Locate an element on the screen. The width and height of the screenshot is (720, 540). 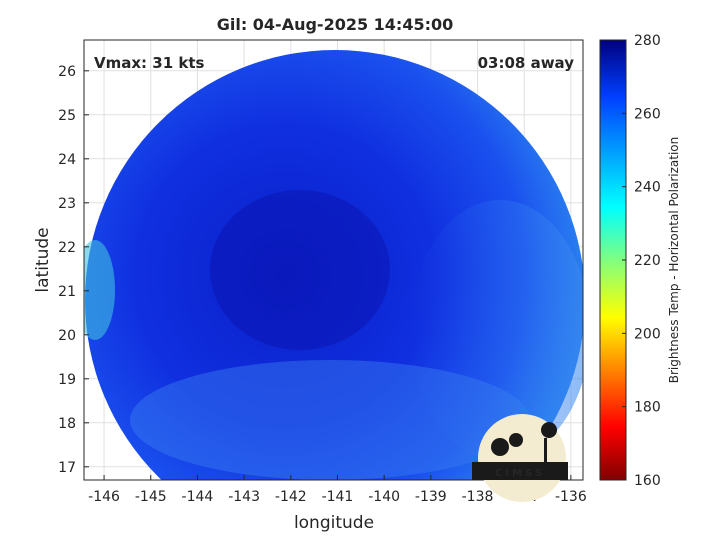
vmax-label: Vmax: 31 kts is located at coordinates (149, 63).